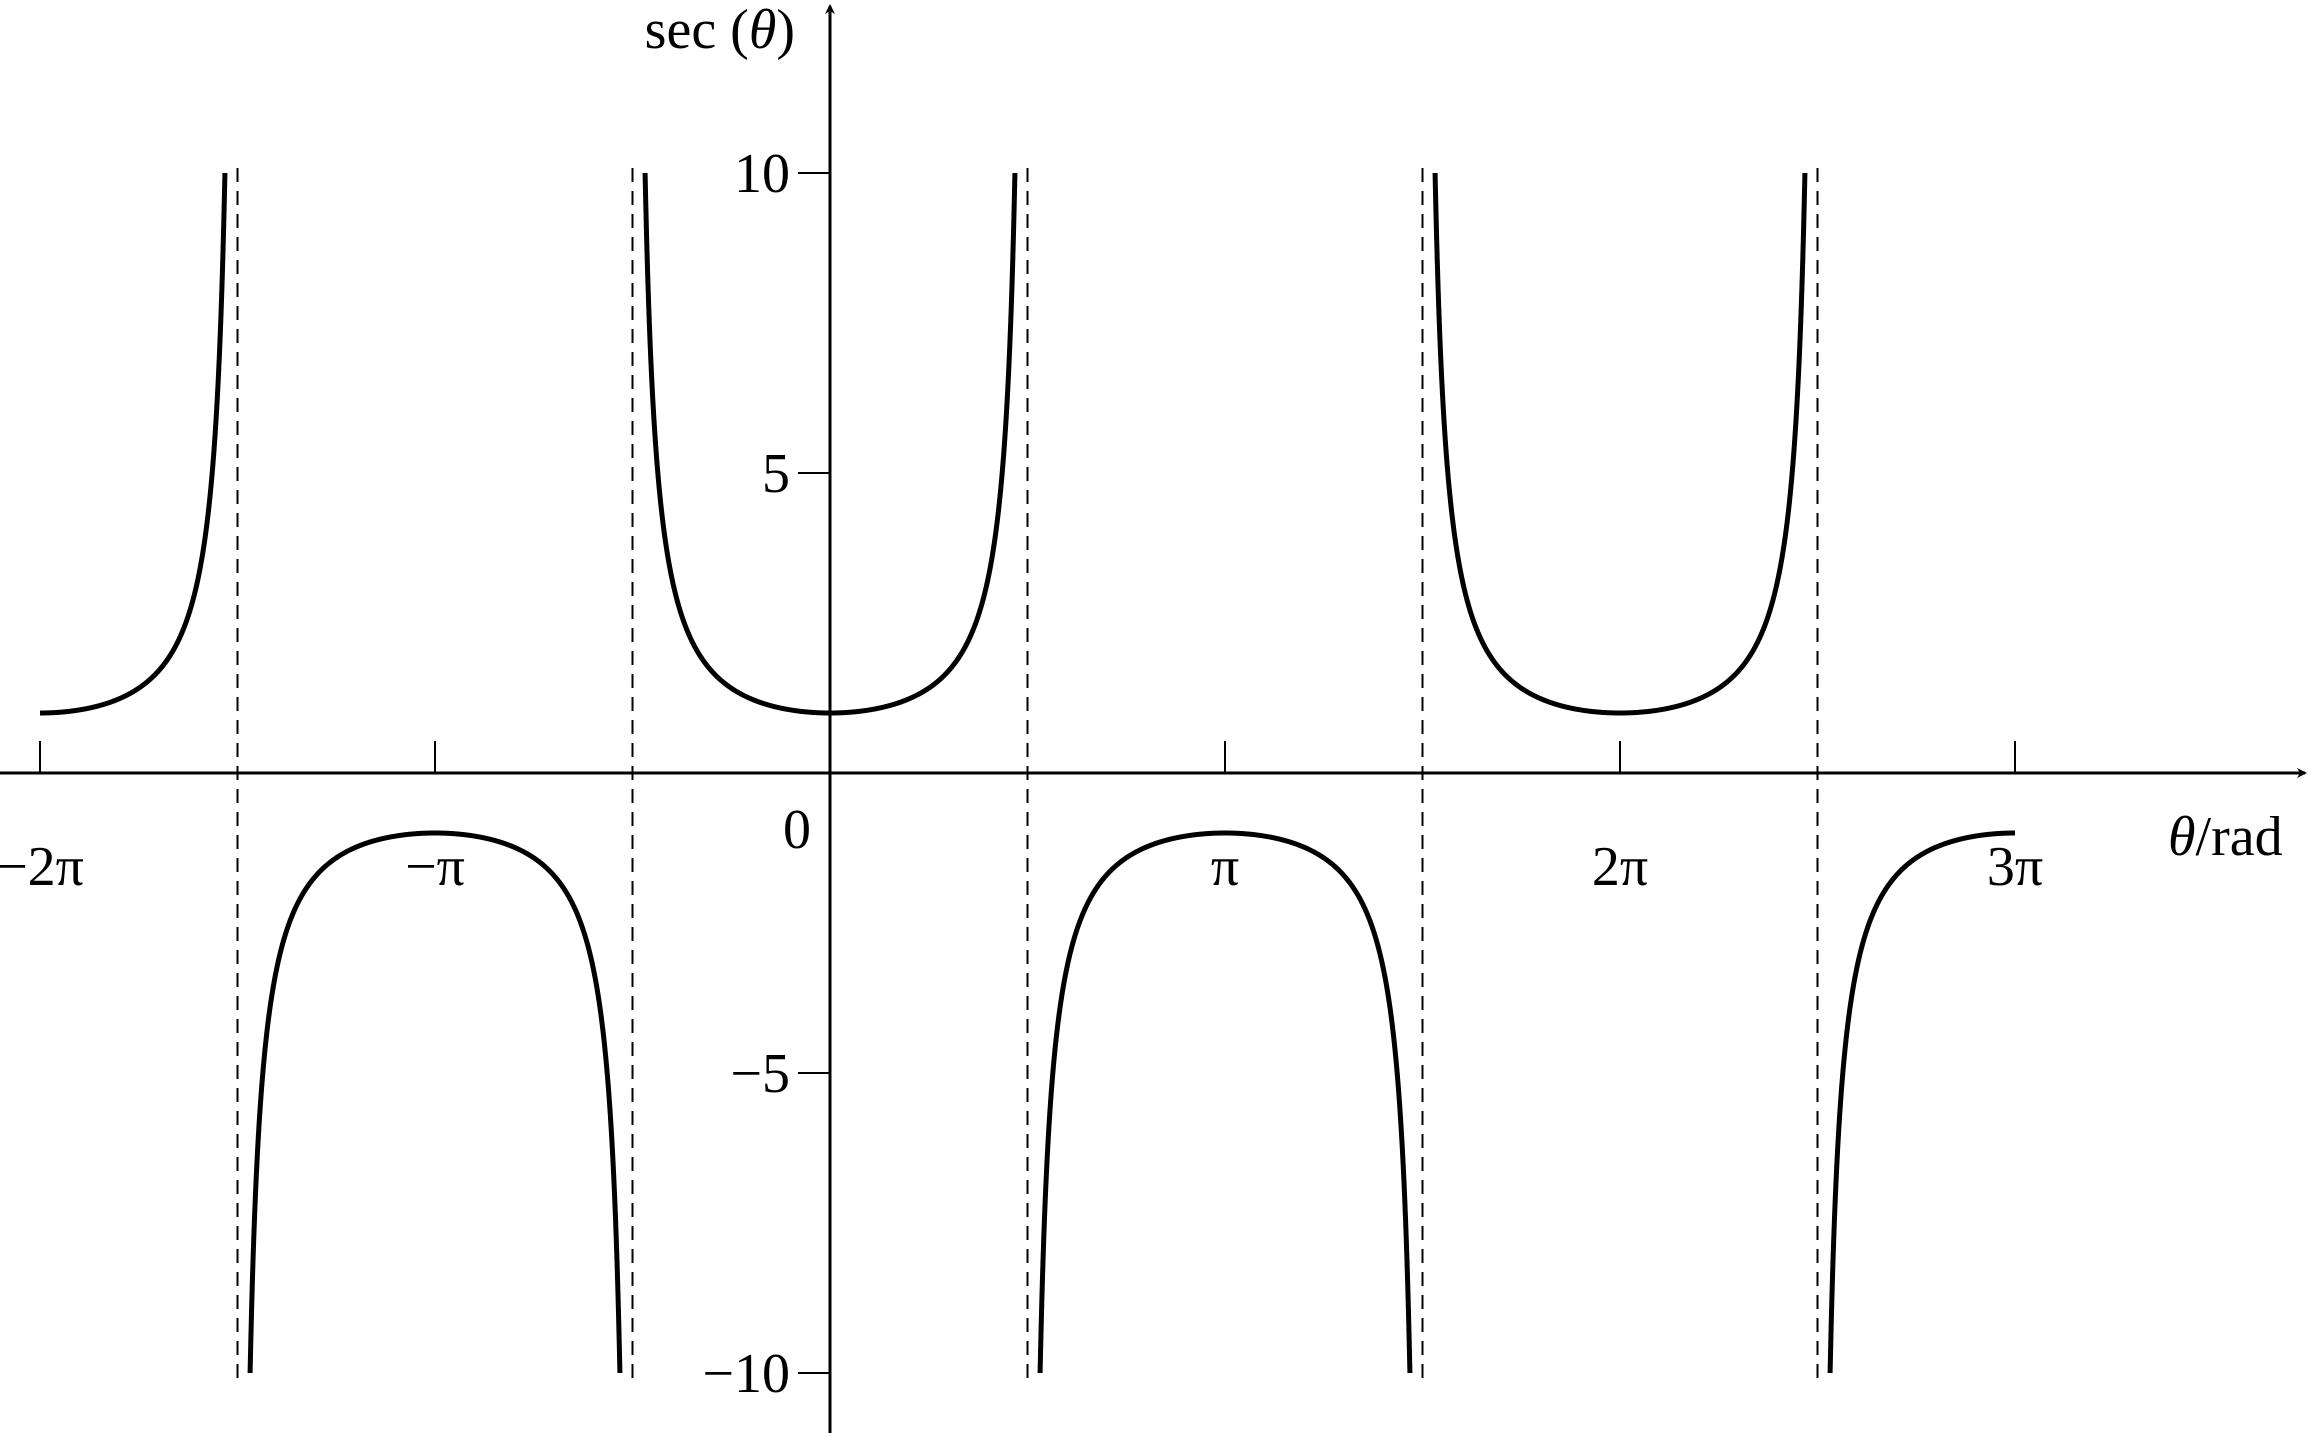  What do you see at coordinates (1620, 867) in the screenshot?
I see `x-tick-label-3: 2π` at bounding box center [1620, 867].